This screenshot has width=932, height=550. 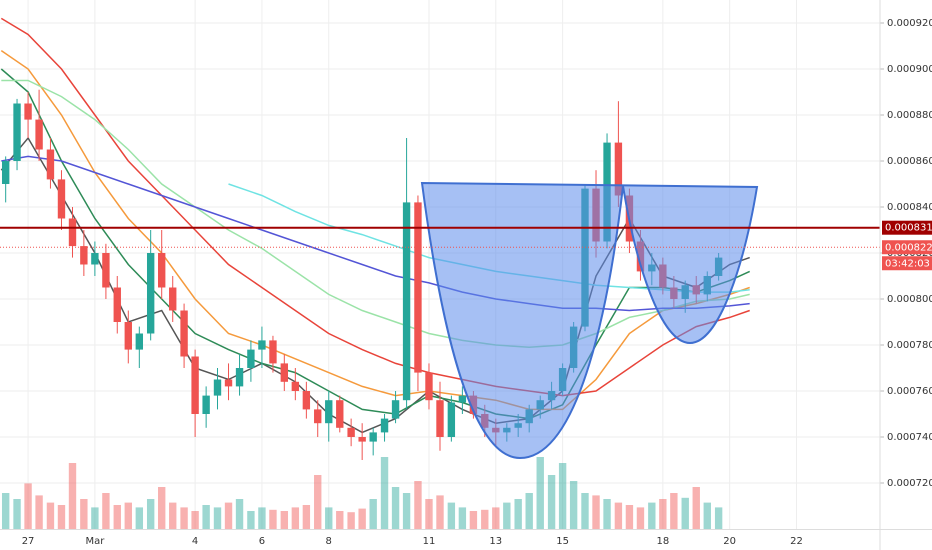 I want to click on countdown-box, so click(x=907, y=263).